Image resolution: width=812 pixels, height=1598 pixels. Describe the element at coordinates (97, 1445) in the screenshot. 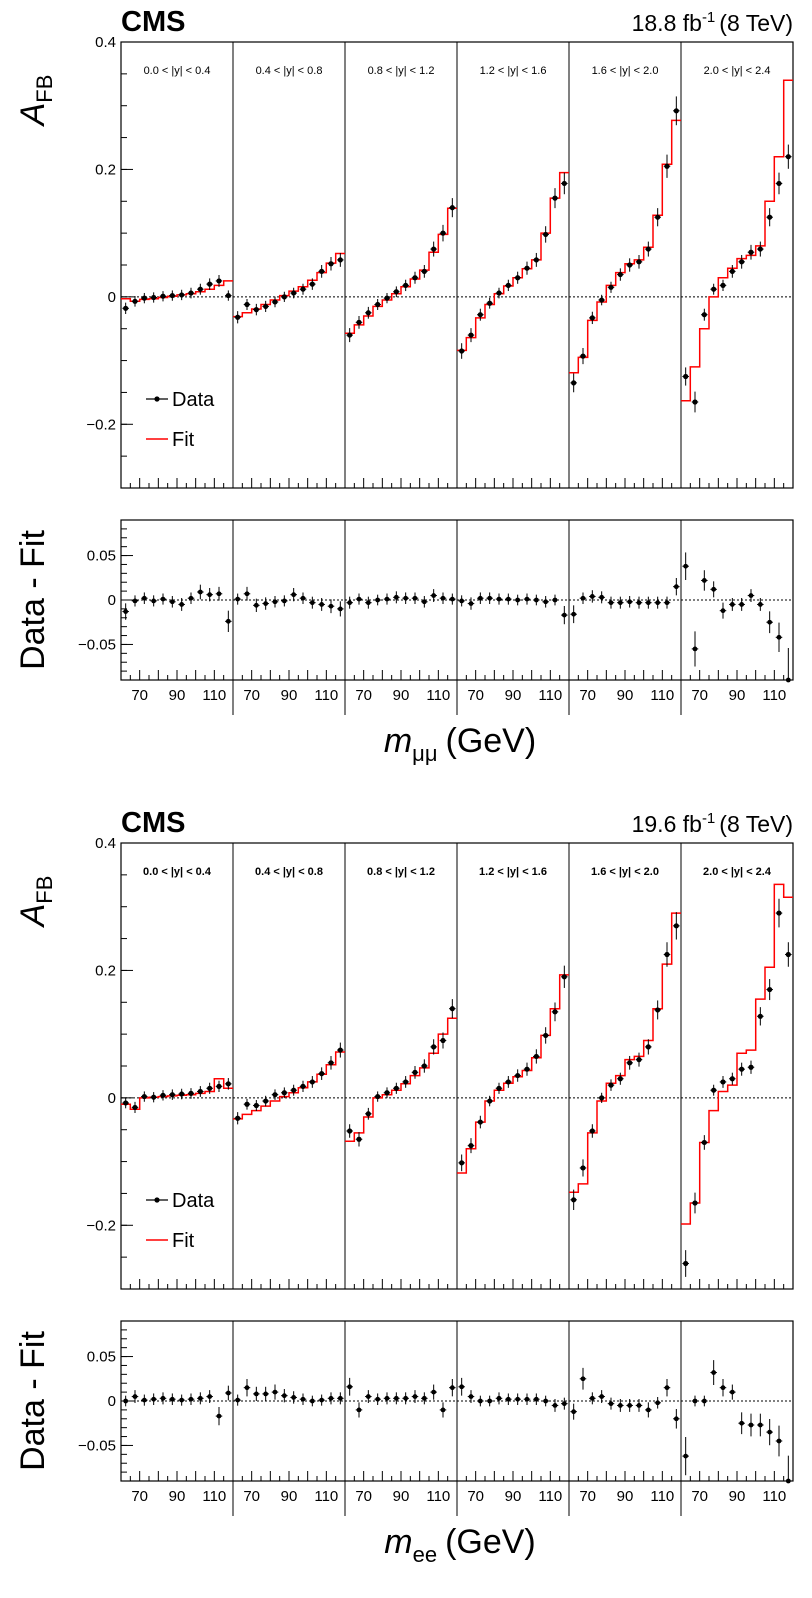

I see `ratio-y-tick-label: −0.05` at that location.